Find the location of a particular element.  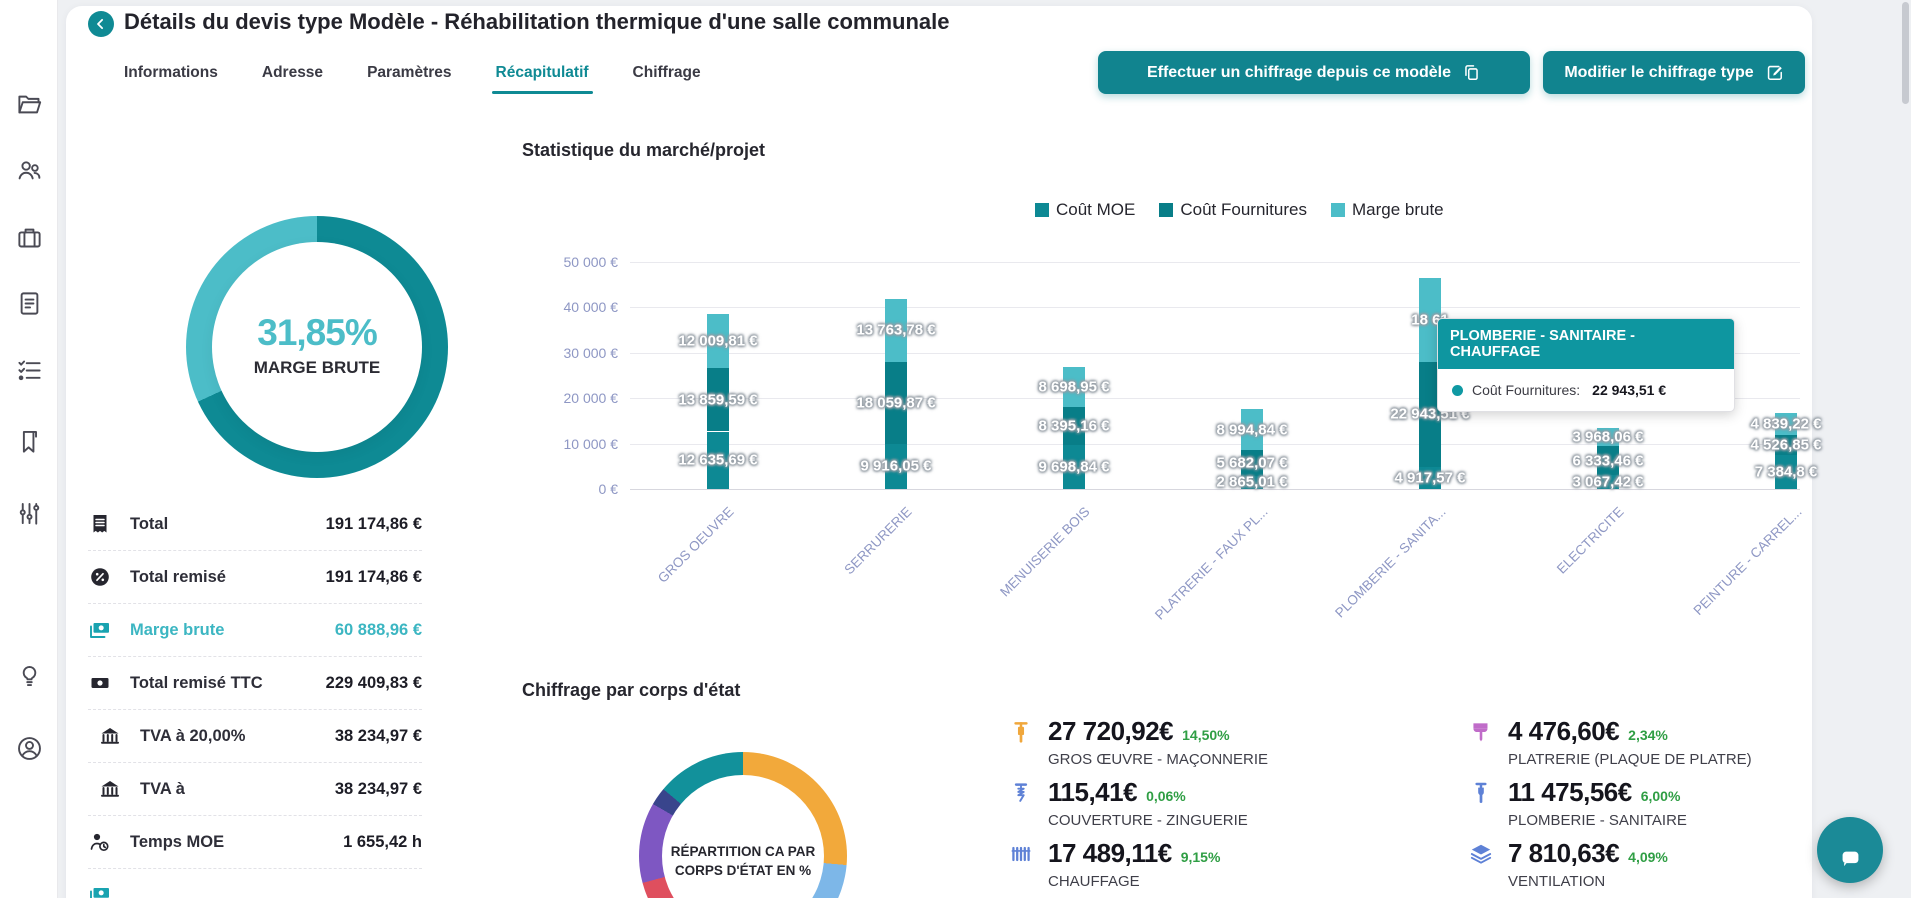

bank-icon is located at coordinates (110, 736).